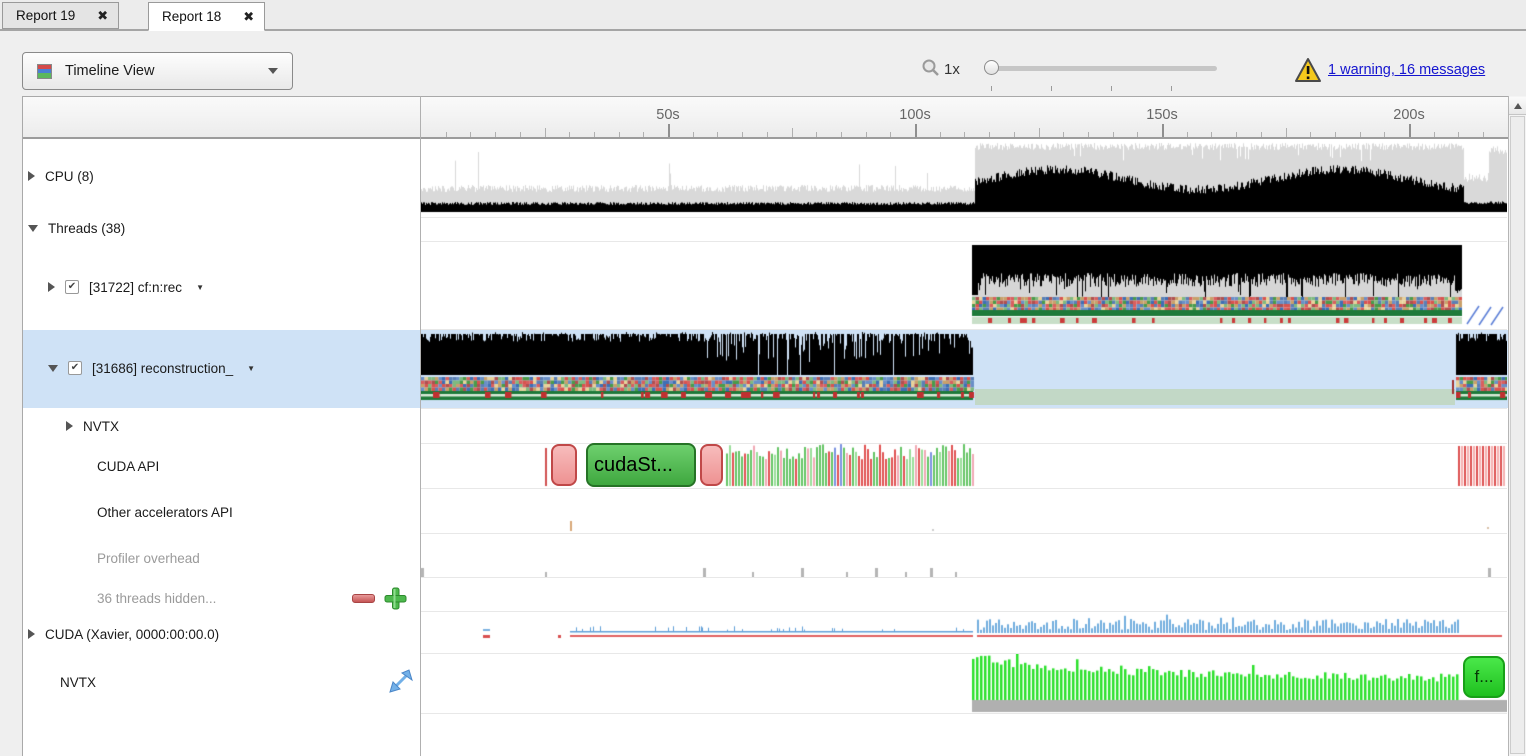 Image resolution: width=1526 pixels, height=756 pixels. I want to click on sidebar-item-cpu: CPU (8), so click(221, 176).